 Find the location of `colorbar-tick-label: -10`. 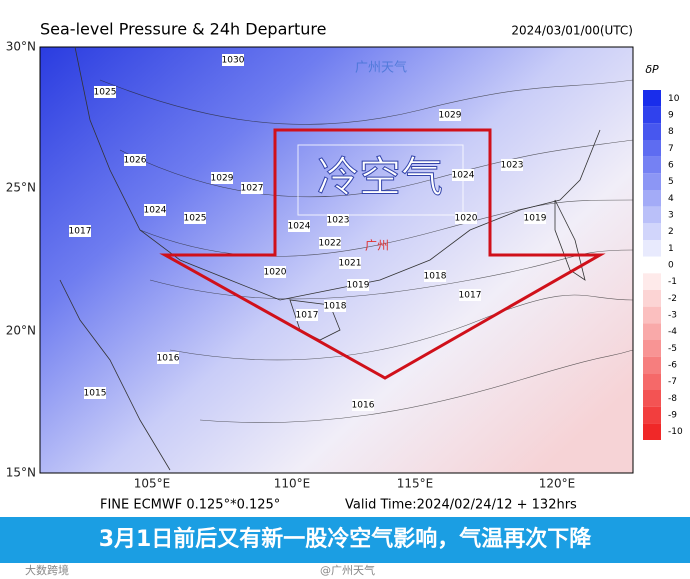

colorbar-tick-label: -10 is located at coordinates (675, 432).